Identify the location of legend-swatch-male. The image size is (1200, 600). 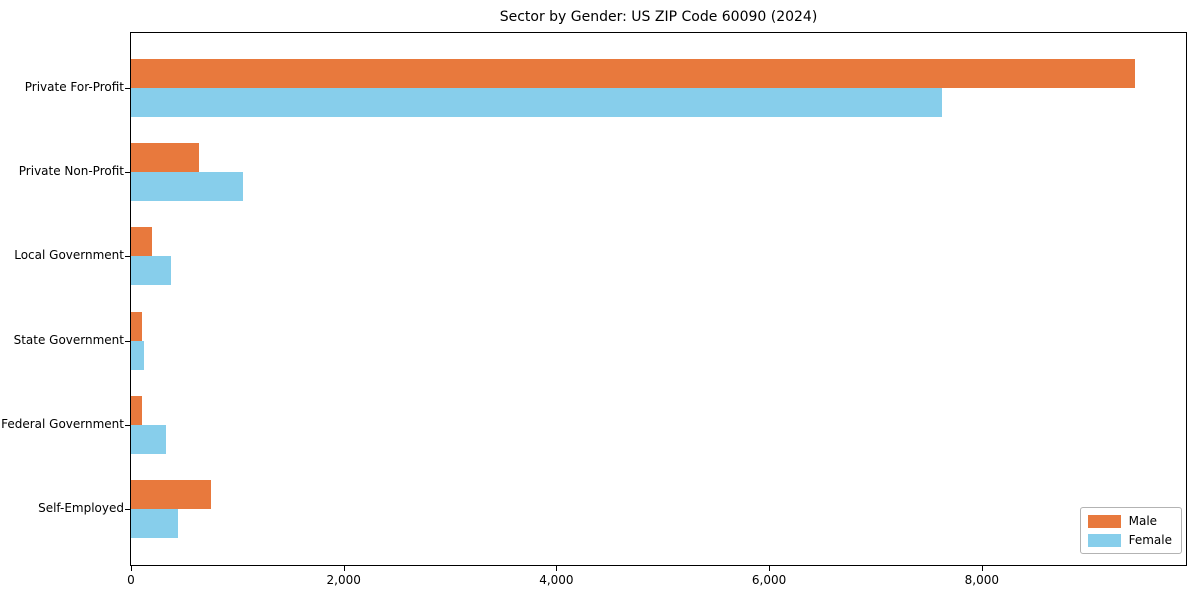
(1104, 521).